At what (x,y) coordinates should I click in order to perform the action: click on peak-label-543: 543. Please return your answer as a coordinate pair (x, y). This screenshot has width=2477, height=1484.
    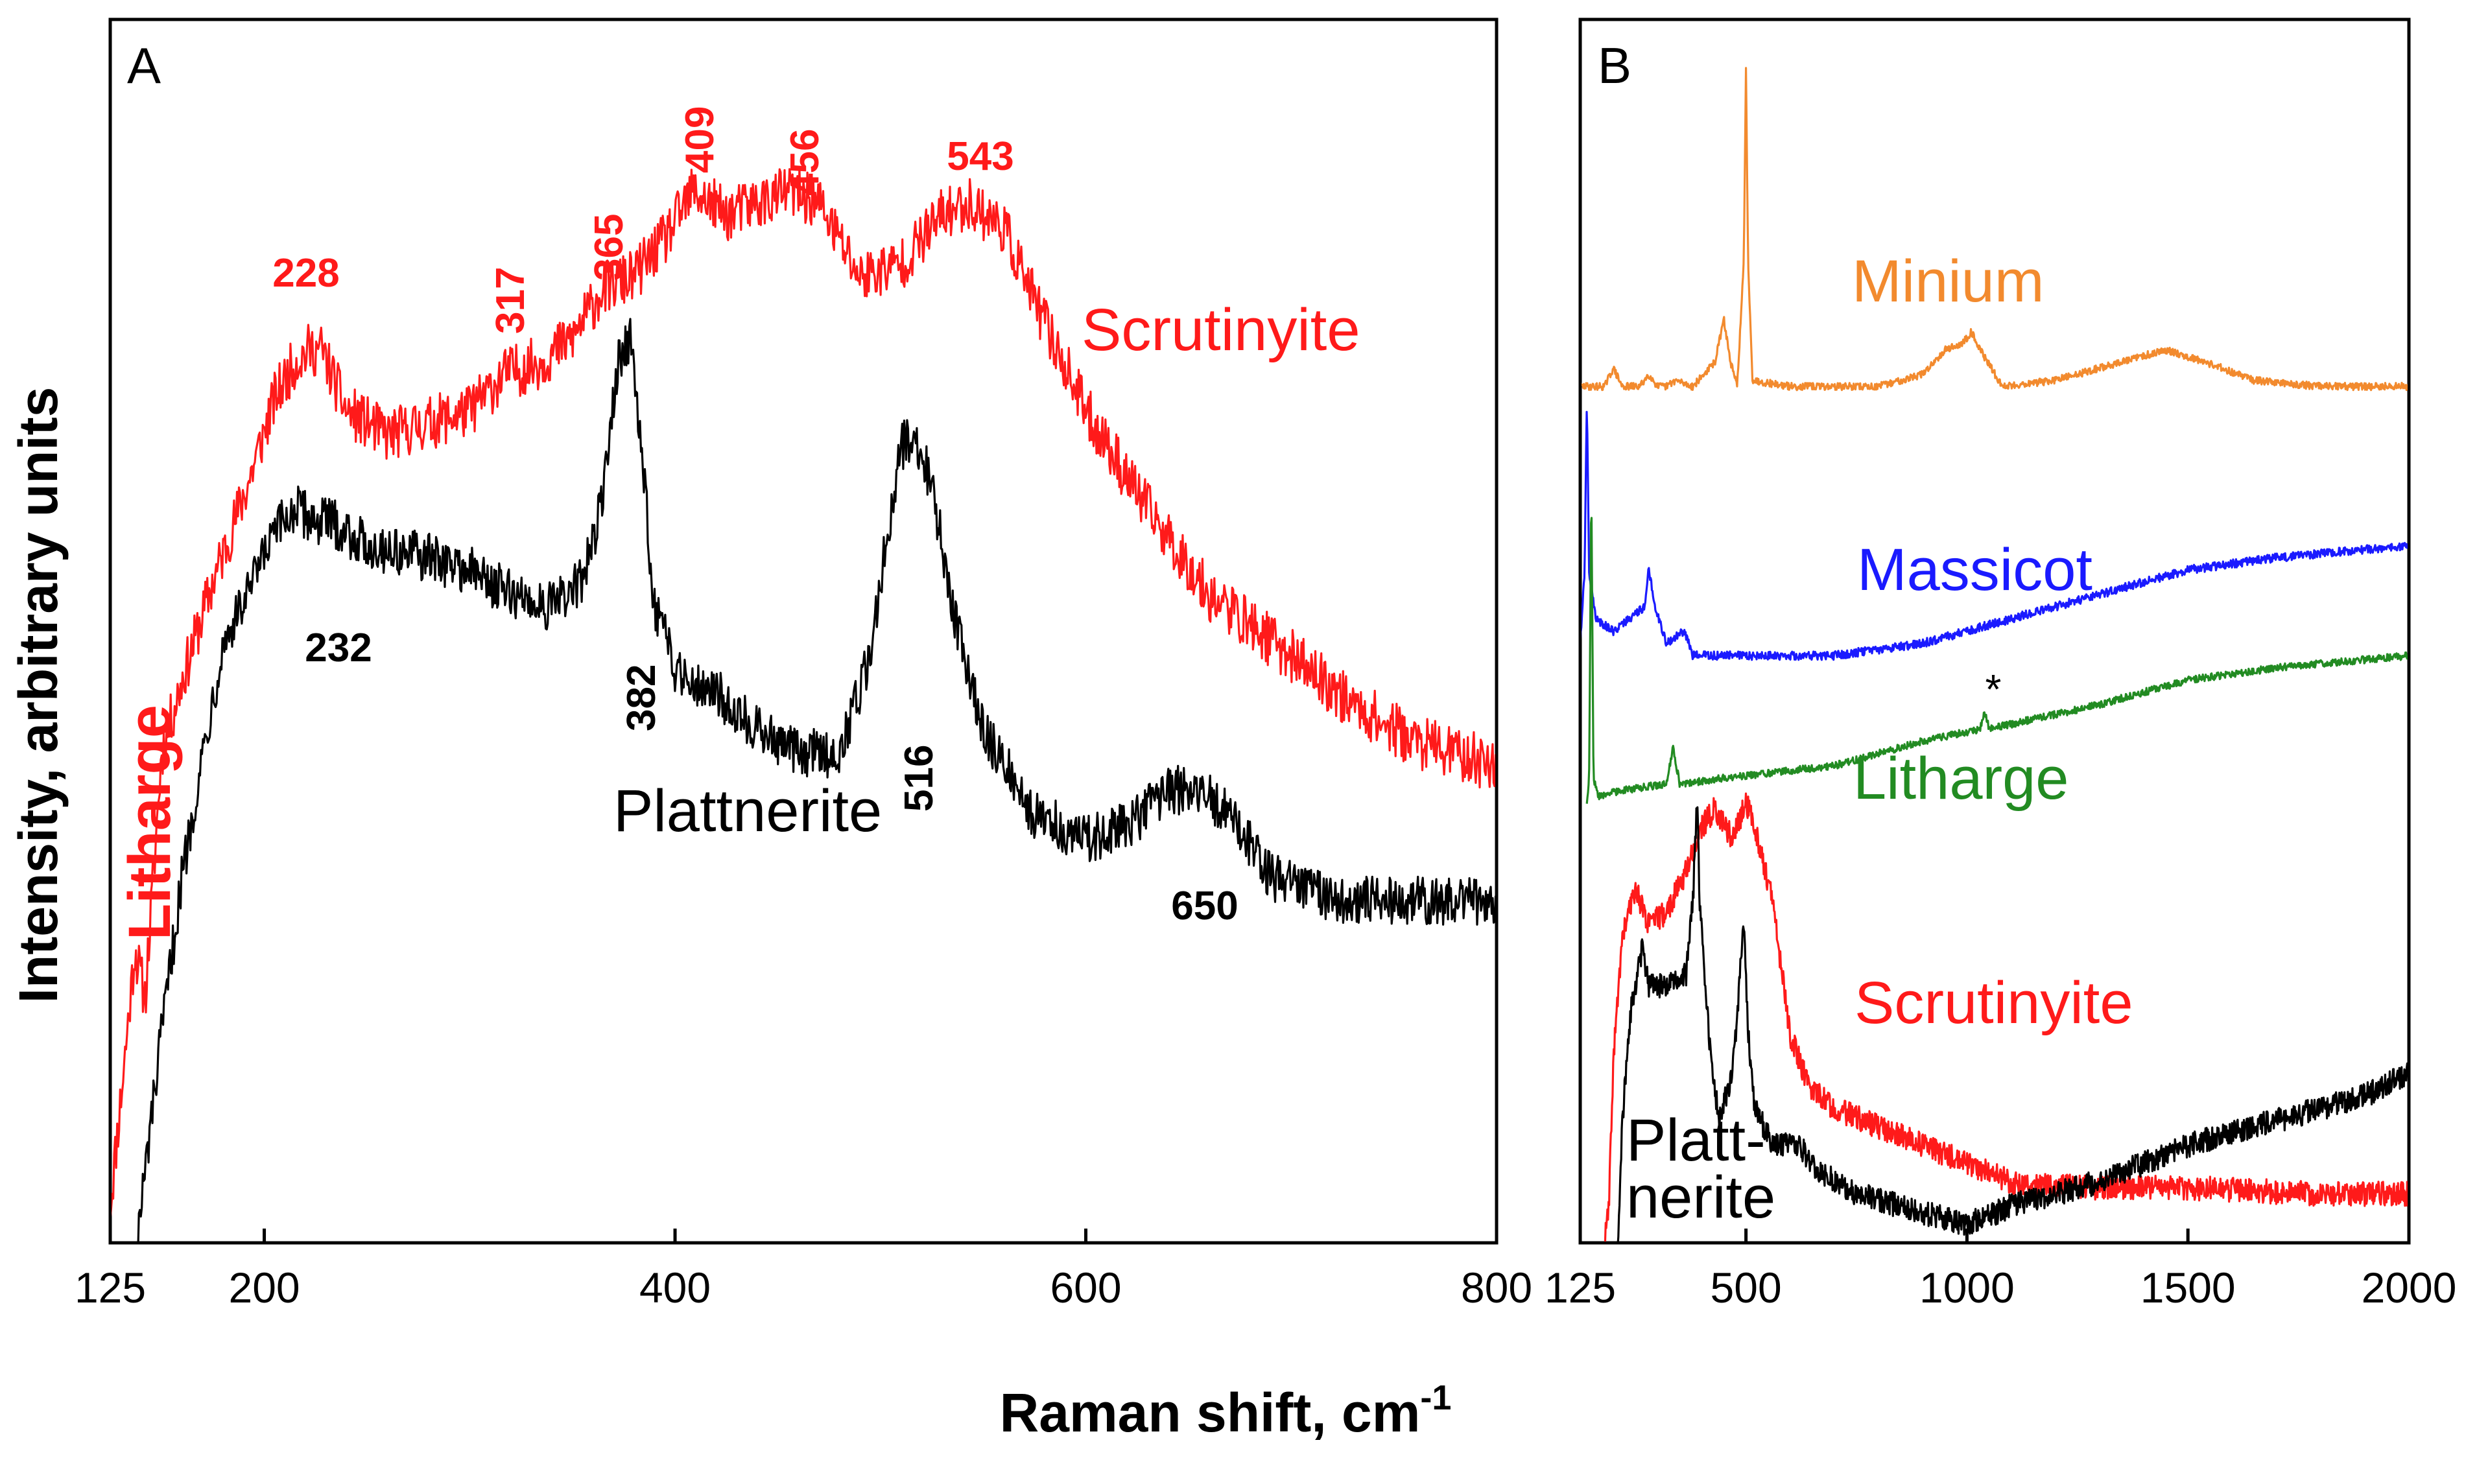
    Looking at the image, I should click on (980, 156).